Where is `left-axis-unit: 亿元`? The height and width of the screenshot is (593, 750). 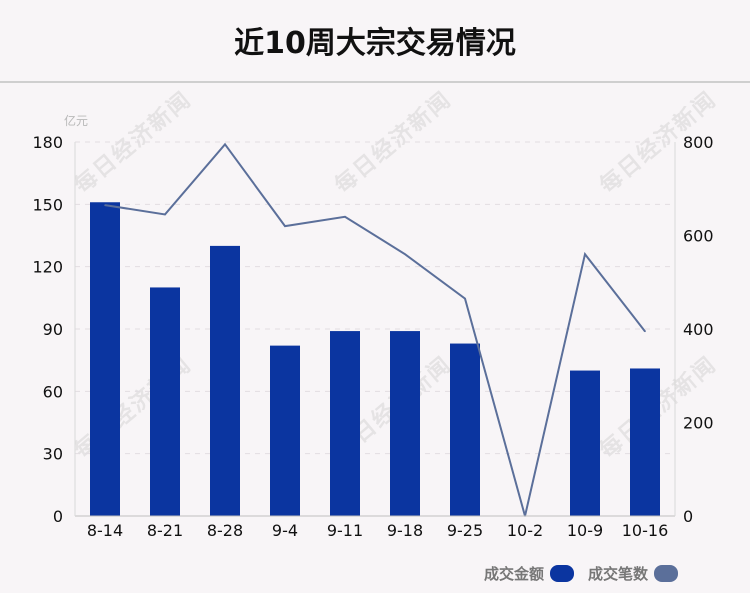
left-axis-unit: 亿元 is located at coordinates (76, 120).